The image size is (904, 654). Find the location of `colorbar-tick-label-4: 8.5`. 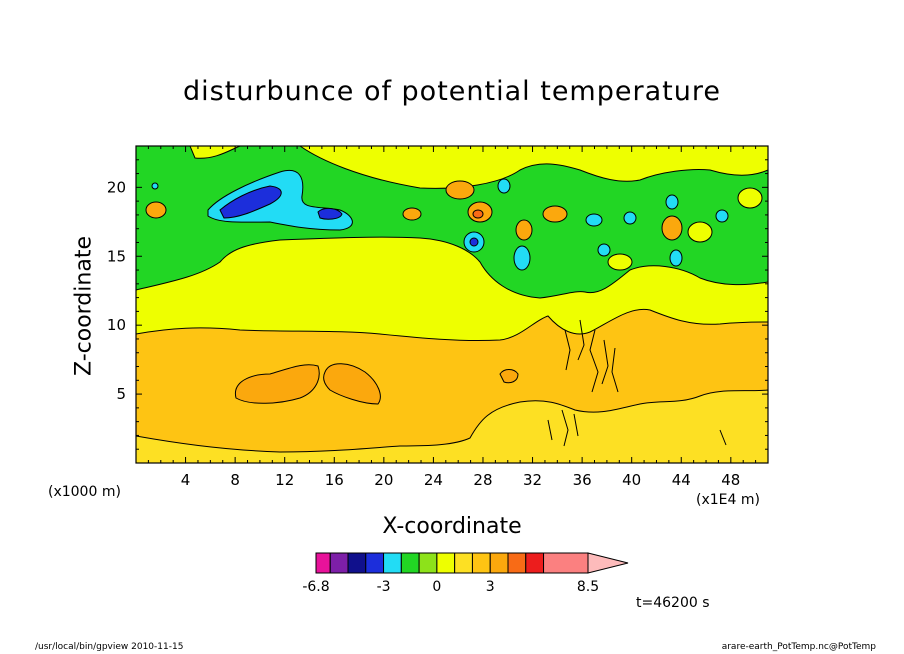

colorbar-tick-label-4: 8.5 is located at coordinates (588, 587).